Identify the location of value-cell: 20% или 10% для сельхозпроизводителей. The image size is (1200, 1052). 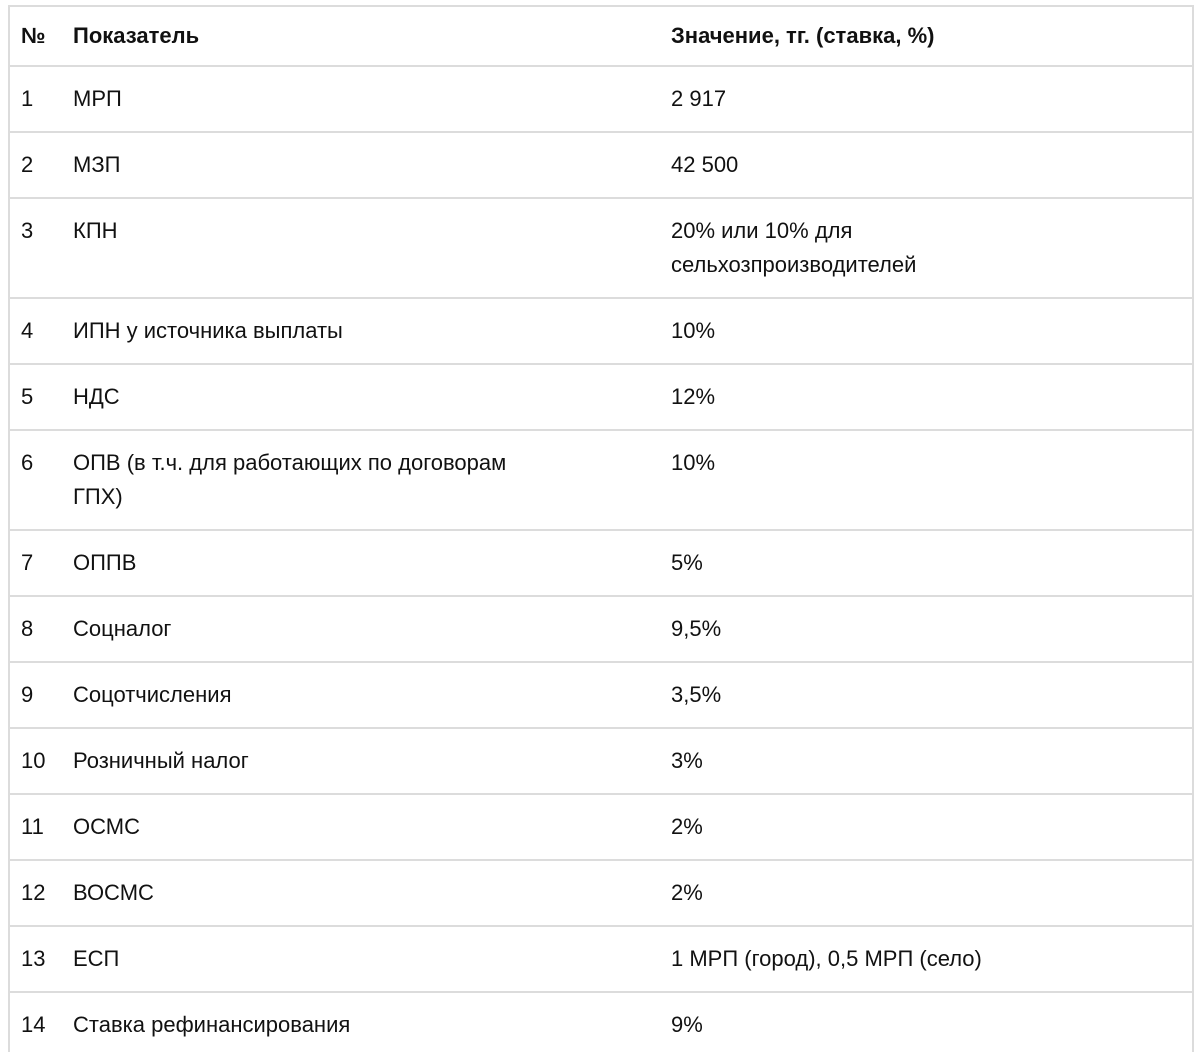
(926, 248).